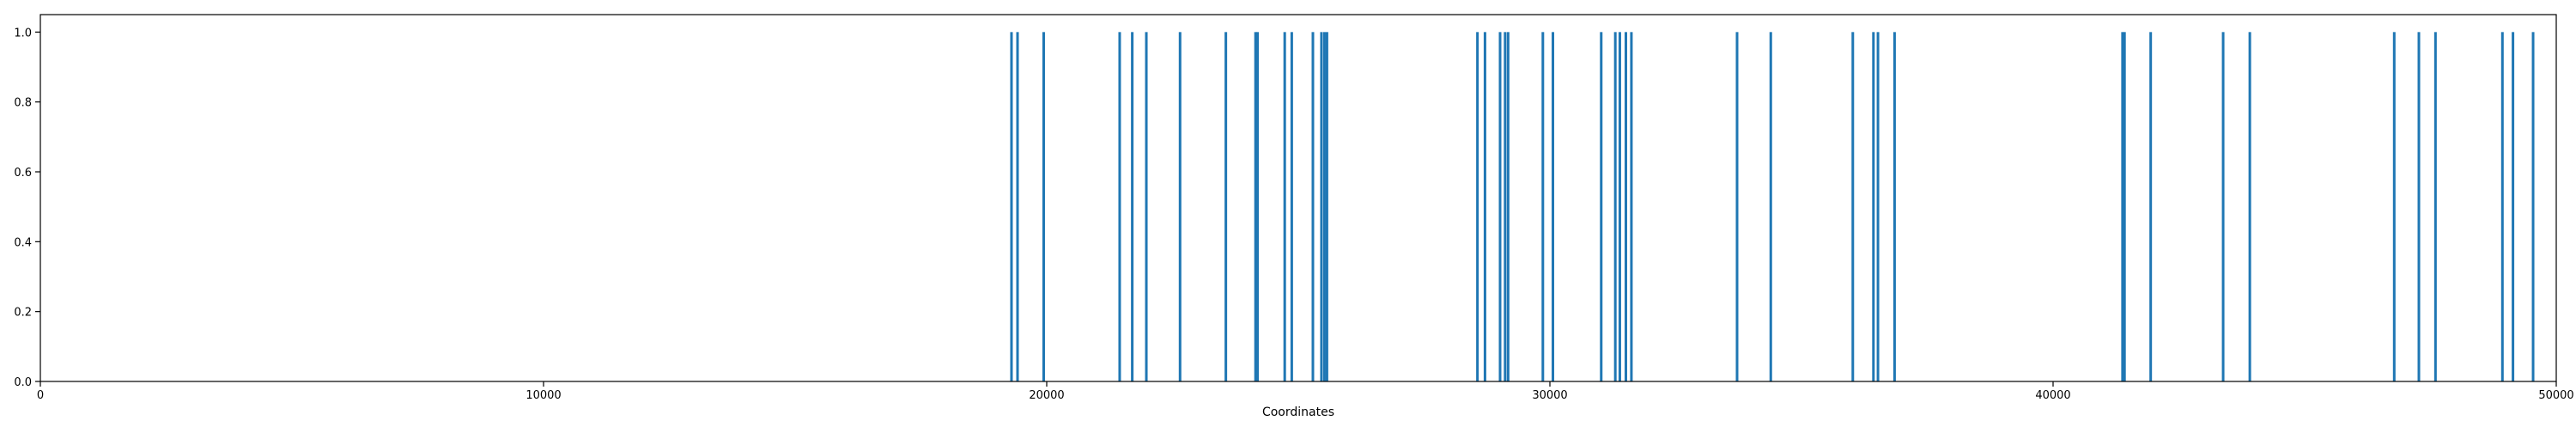 The width and height of the screenshot is (2576, 433). I want to click on x-tick-label: 30000, so click(1550, 395).